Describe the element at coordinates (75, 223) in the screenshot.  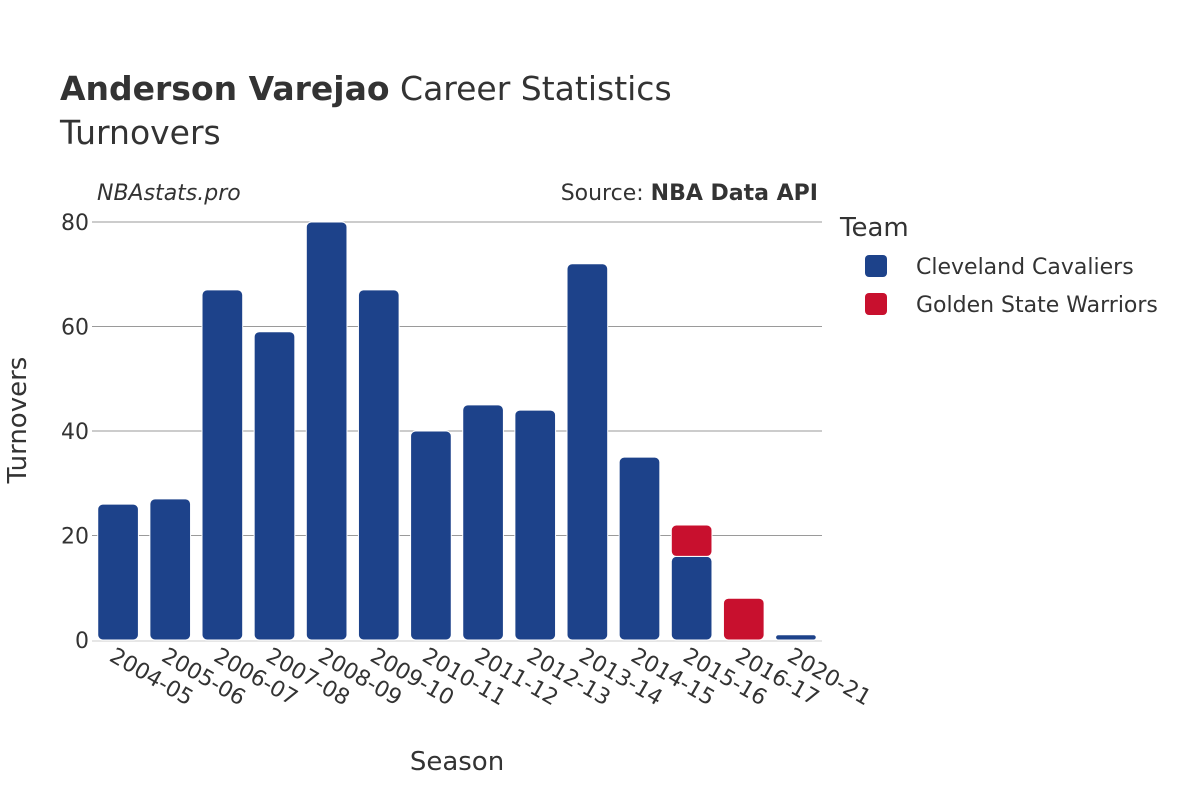
I see `y-tick-label: 80` at that location.